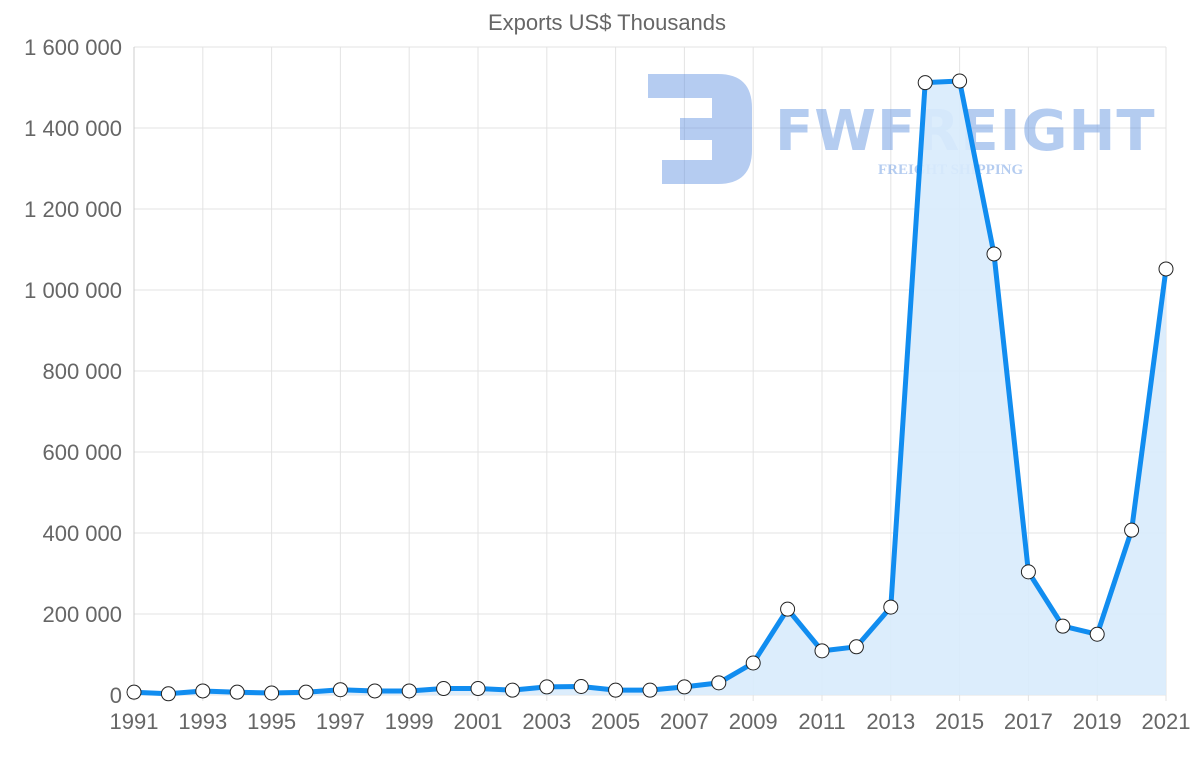 The image size is (1200, 763). Describe the element at coordinates (960, 81) in the screenshot. I see `data-point-2015` at that location.